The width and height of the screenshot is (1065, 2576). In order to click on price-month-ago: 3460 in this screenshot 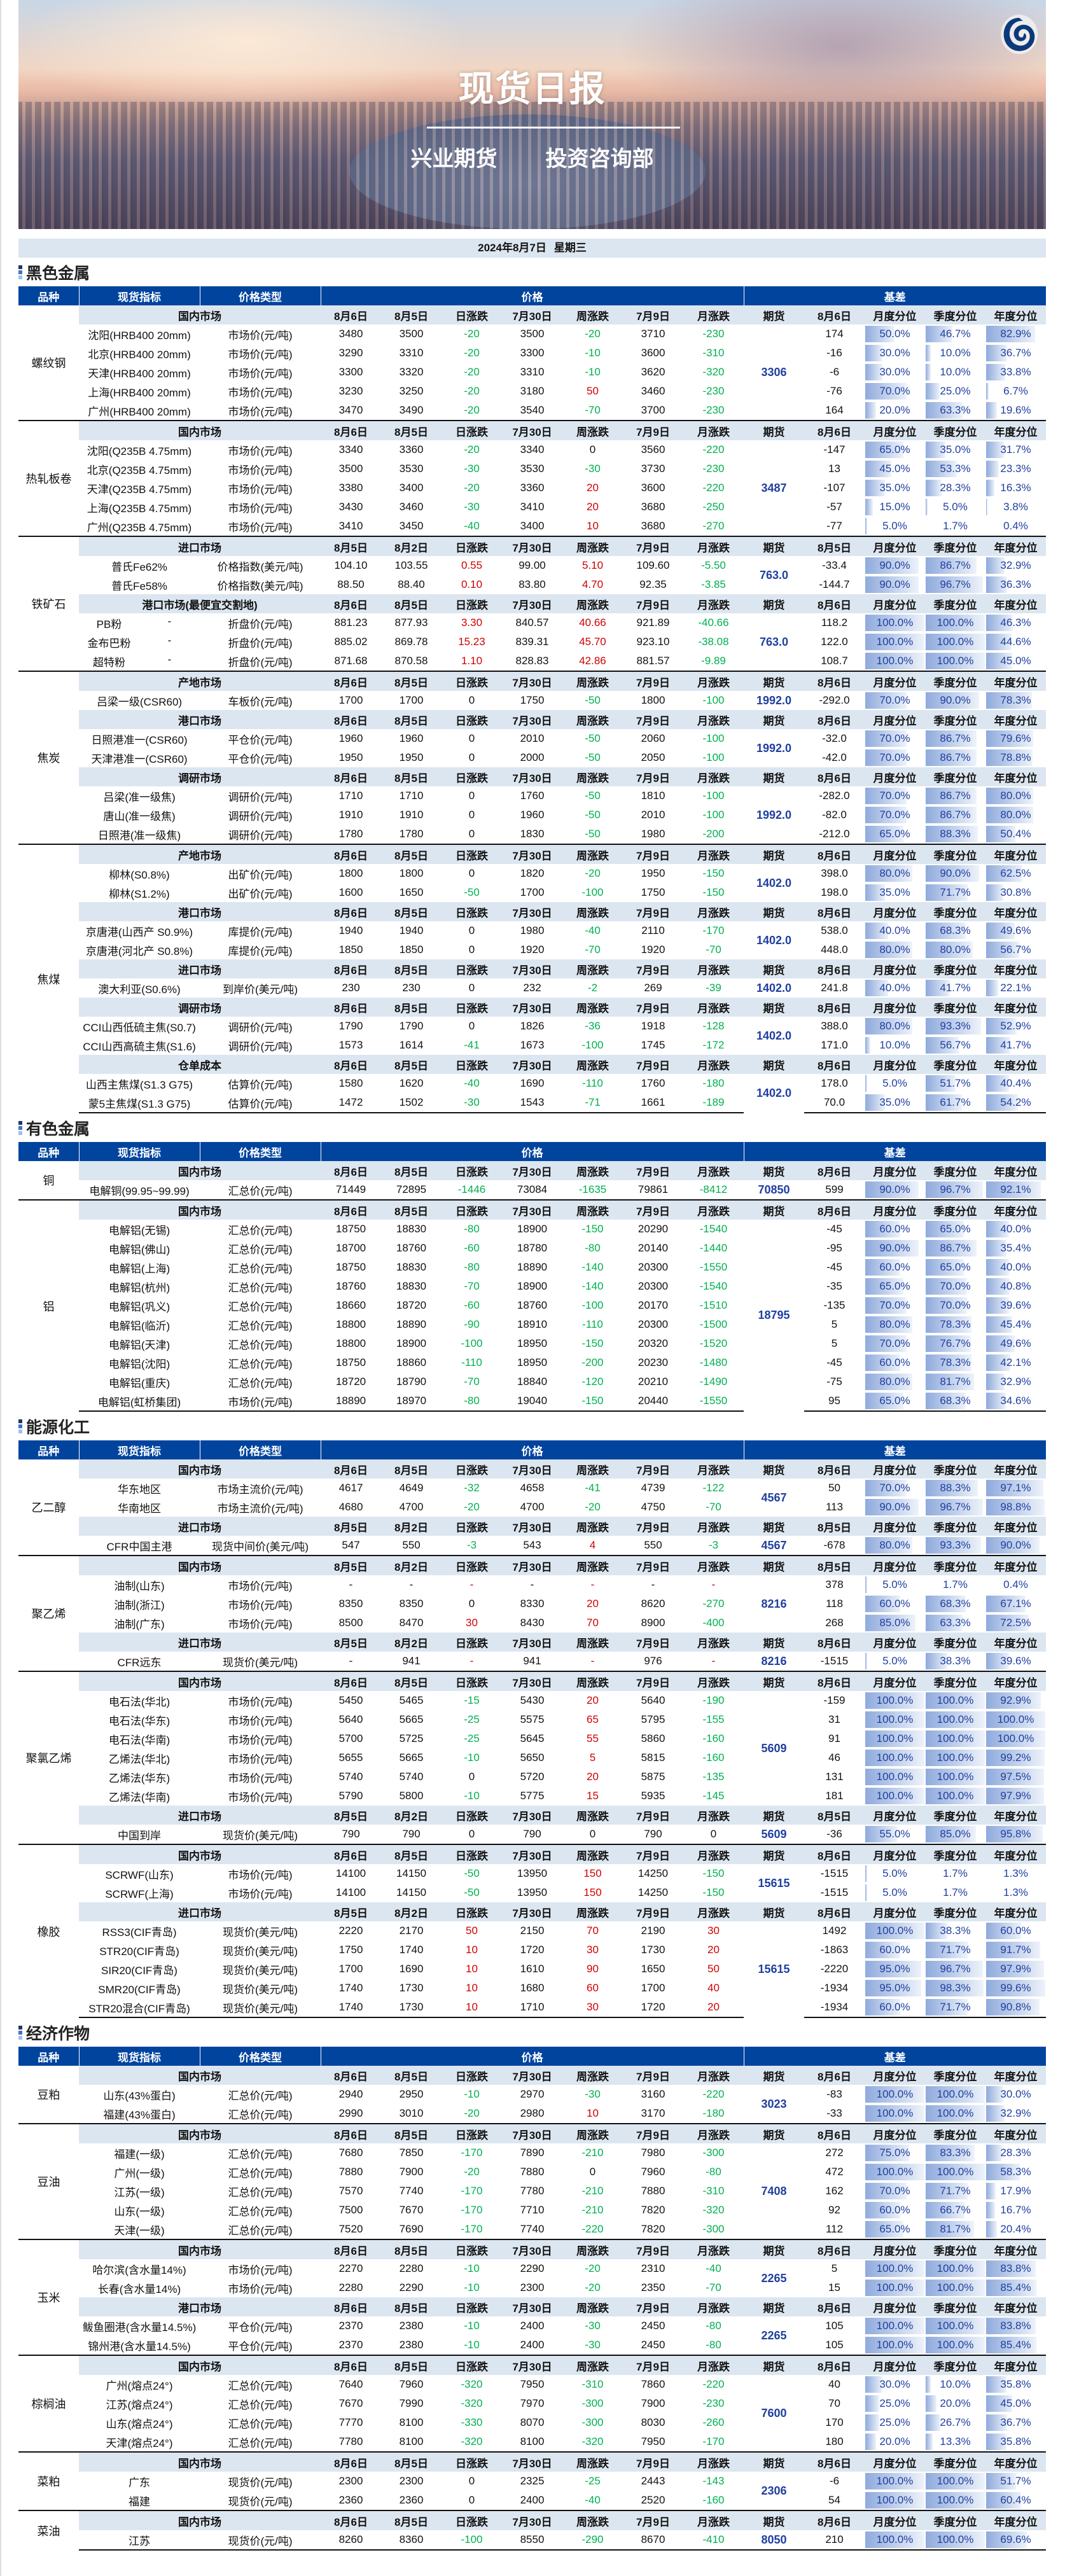, I will do `click(653, 391)`.